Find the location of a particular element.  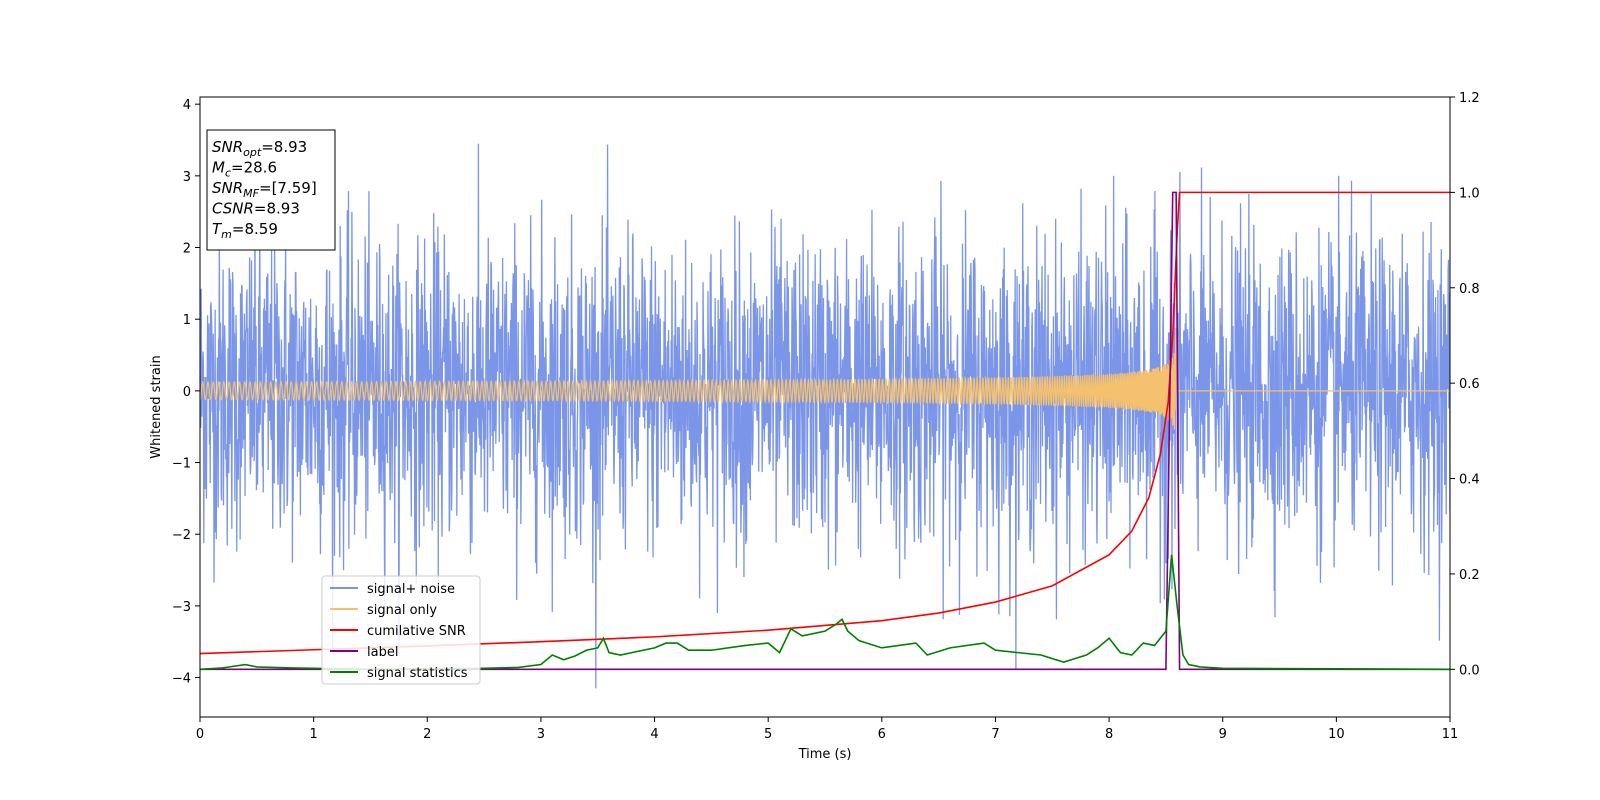

y-tick-label: 0 is located at coordinates (187, 392).